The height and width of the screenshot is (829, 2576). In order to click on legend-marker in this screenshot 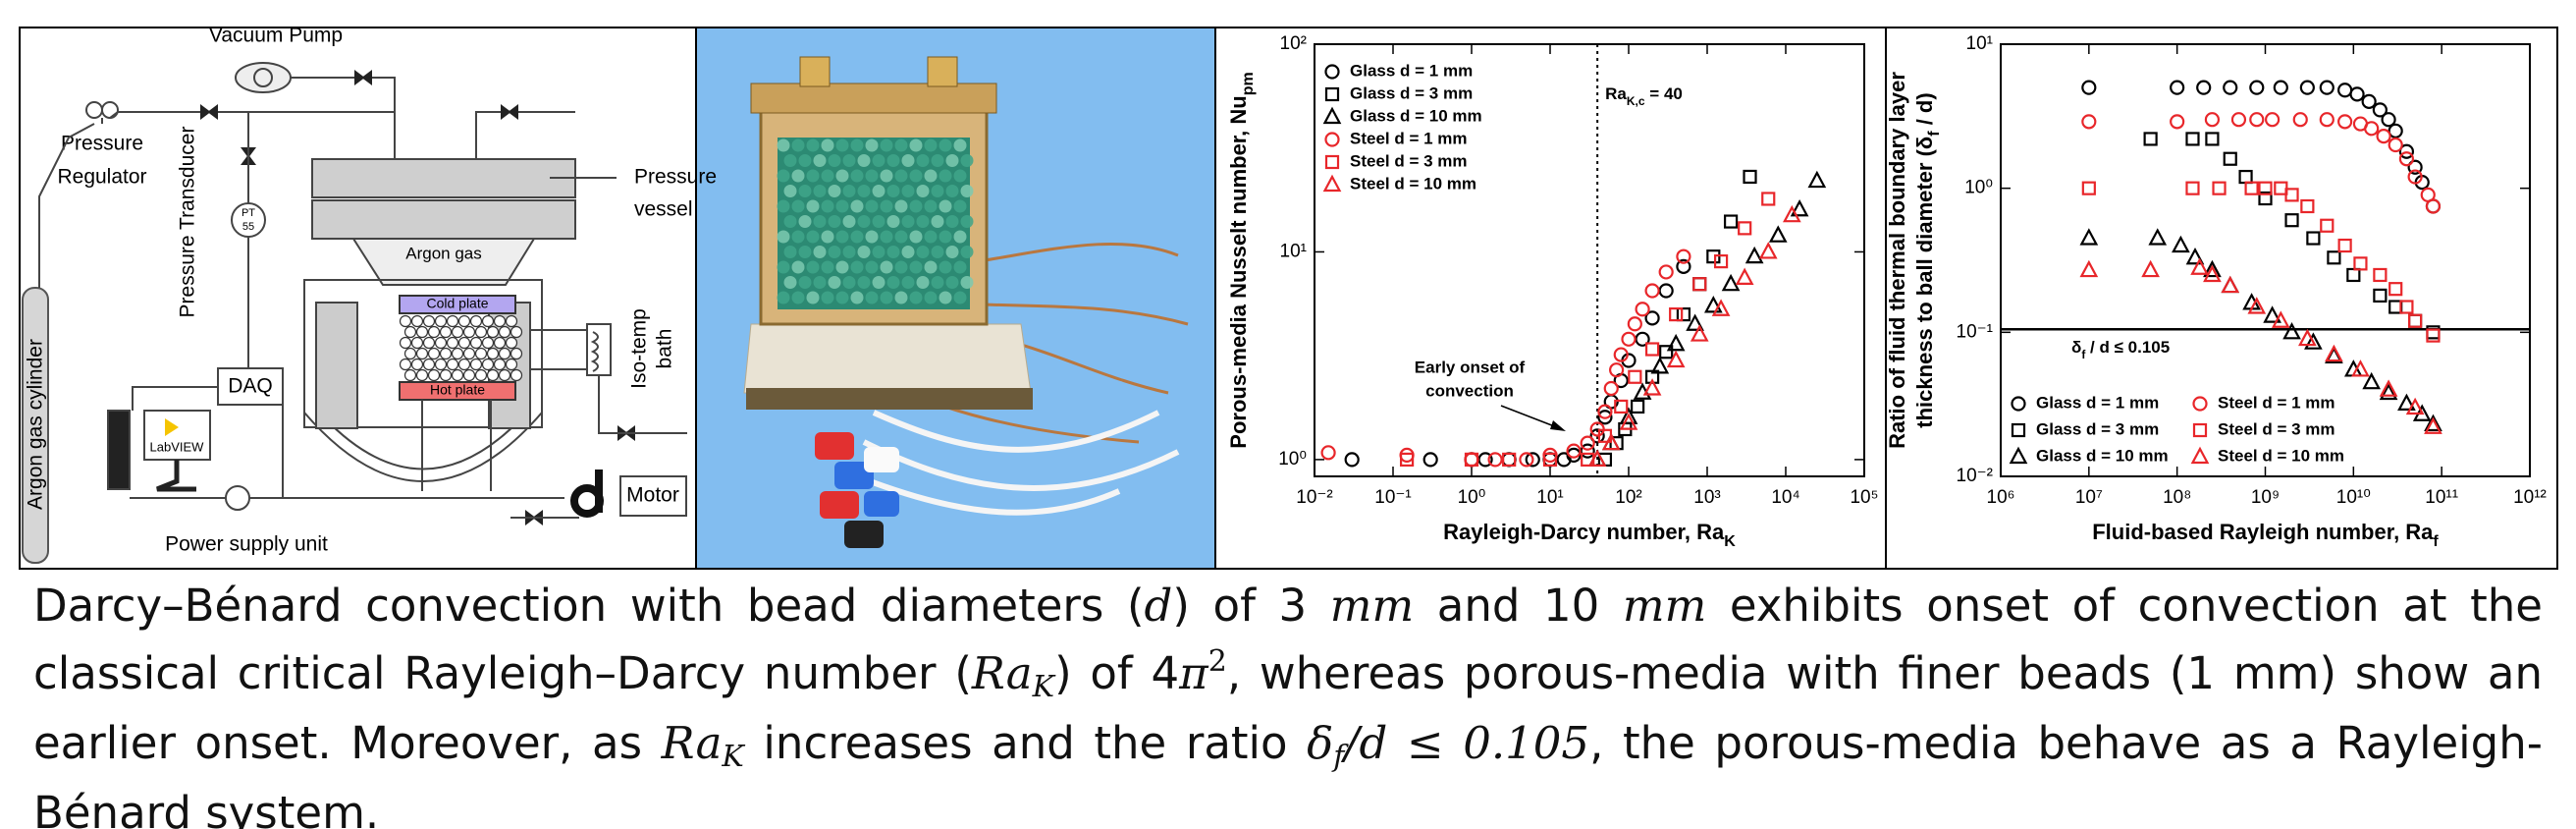, I will do `click(2018, 404)`.